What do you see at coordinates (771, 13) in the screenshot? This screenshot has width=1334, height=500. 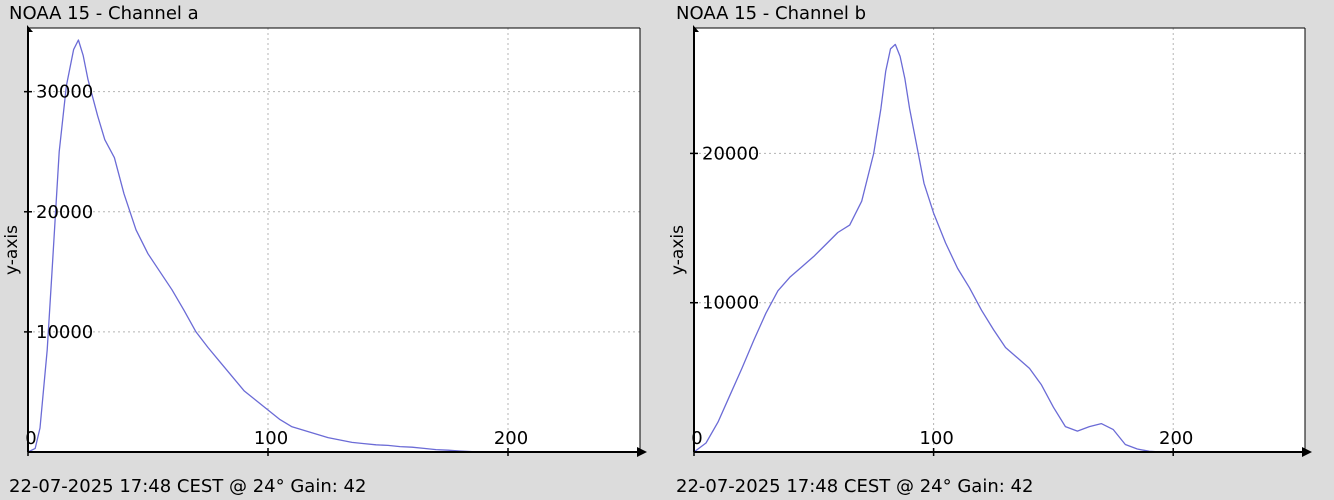 I see `chart-title: NOAA 15 - Channel b` at bounding box center [771, 13].